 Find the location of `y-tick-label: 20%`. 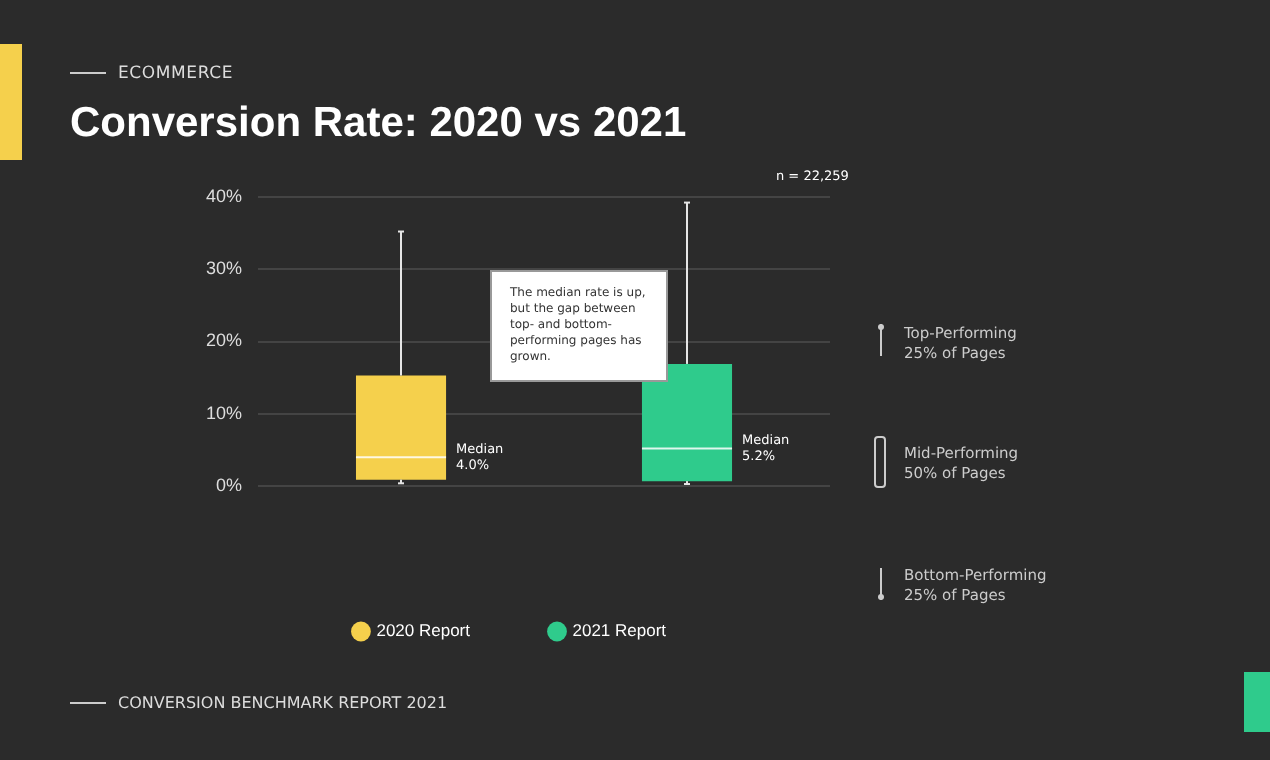

y-tick-label: 20% is located at coordinates (224, 340).